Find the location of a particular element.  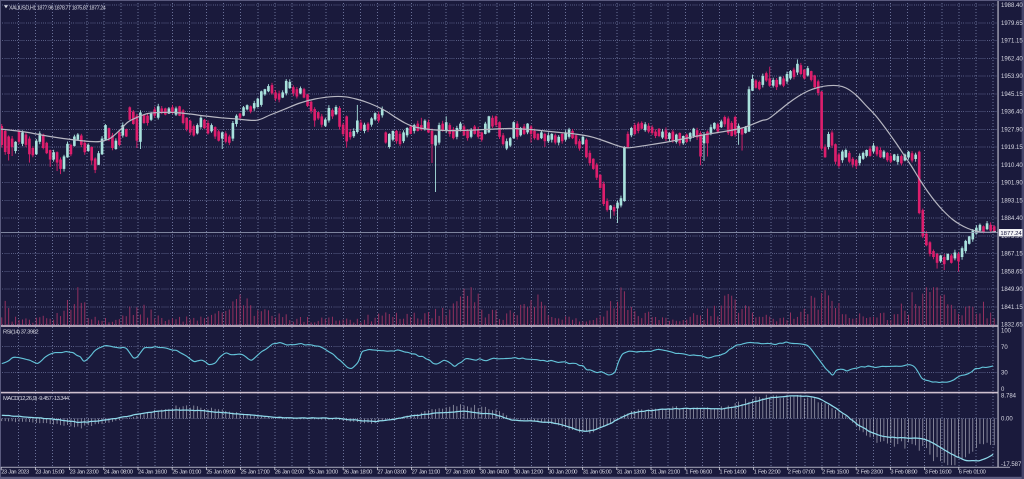

svg-text: 1962.40 is located at coordinates (1012, 60).